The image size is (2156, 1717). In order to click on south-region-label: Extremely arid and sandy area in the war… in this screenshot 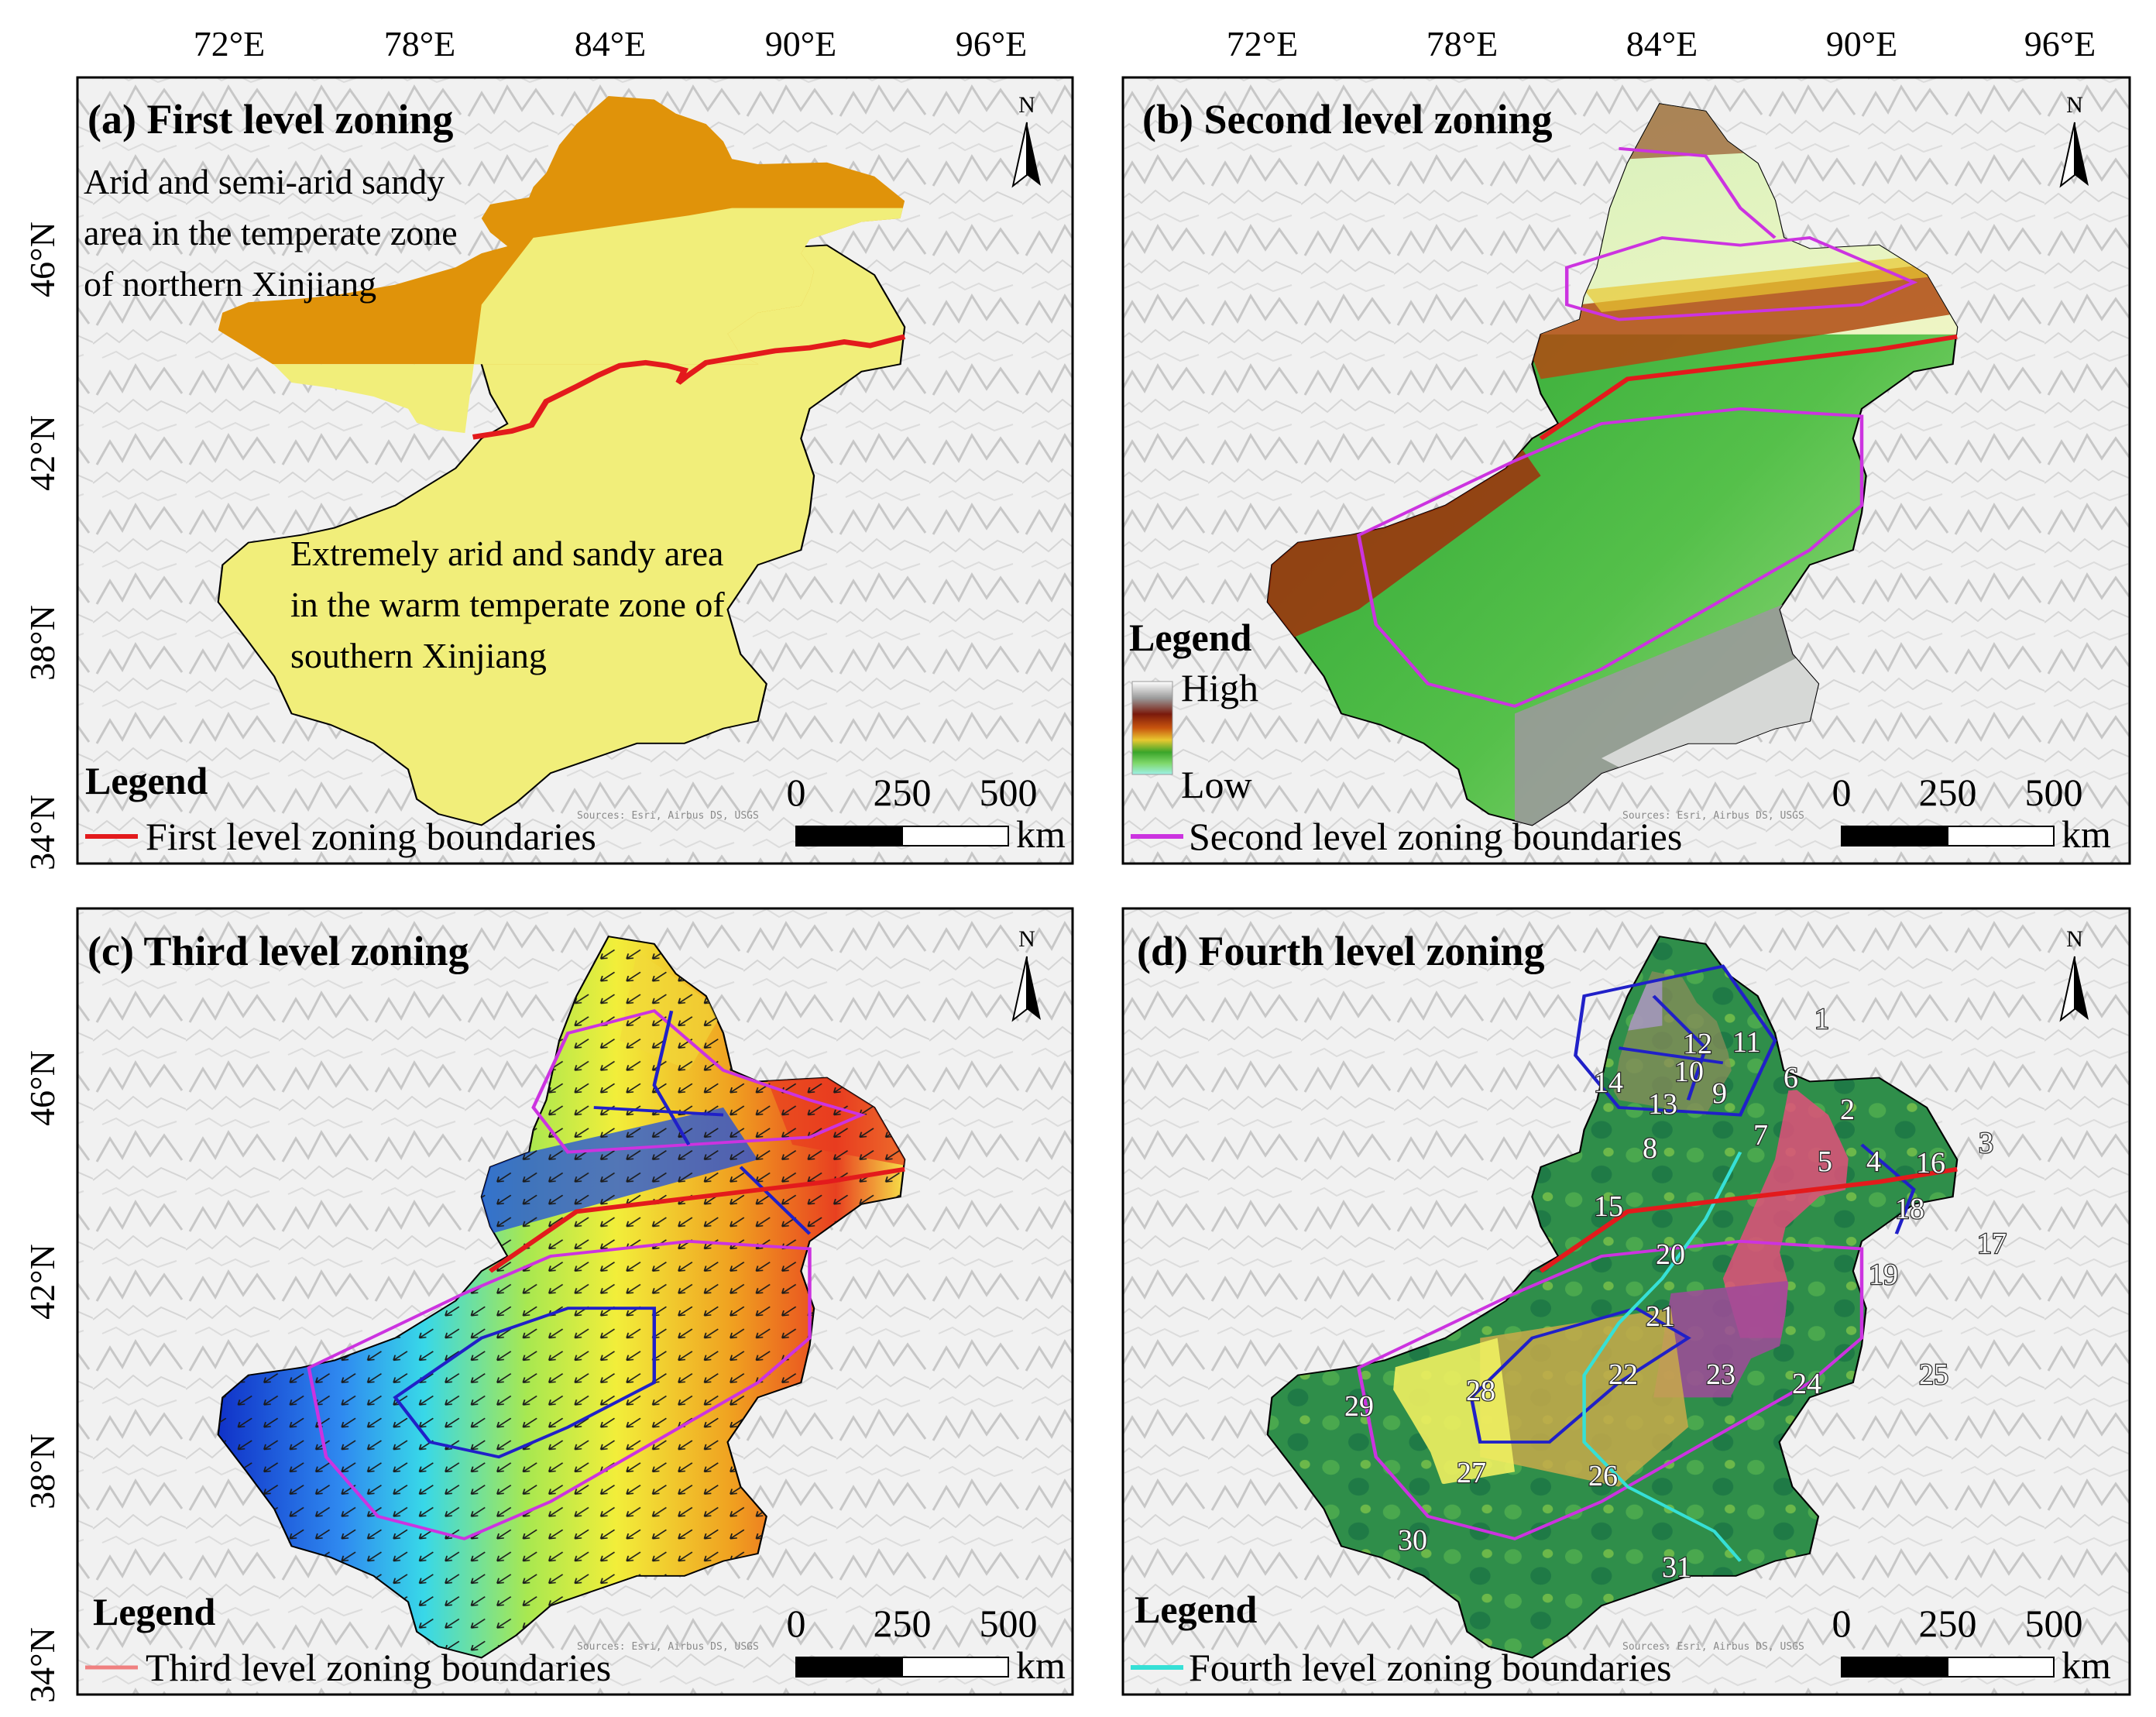, I will do `click(511, 604)`.